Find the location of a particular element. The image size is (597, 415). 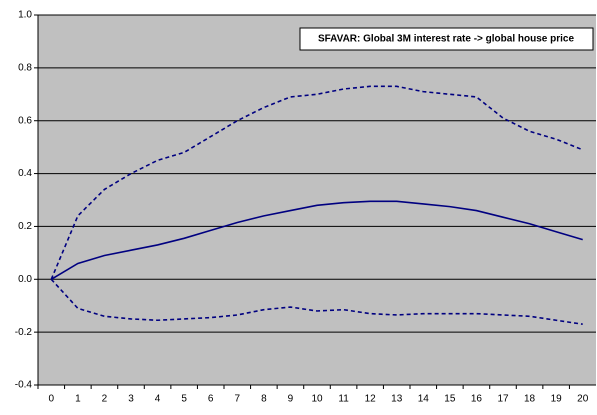

y-tick-label: 0.8 is located at coordinates (25, 67).